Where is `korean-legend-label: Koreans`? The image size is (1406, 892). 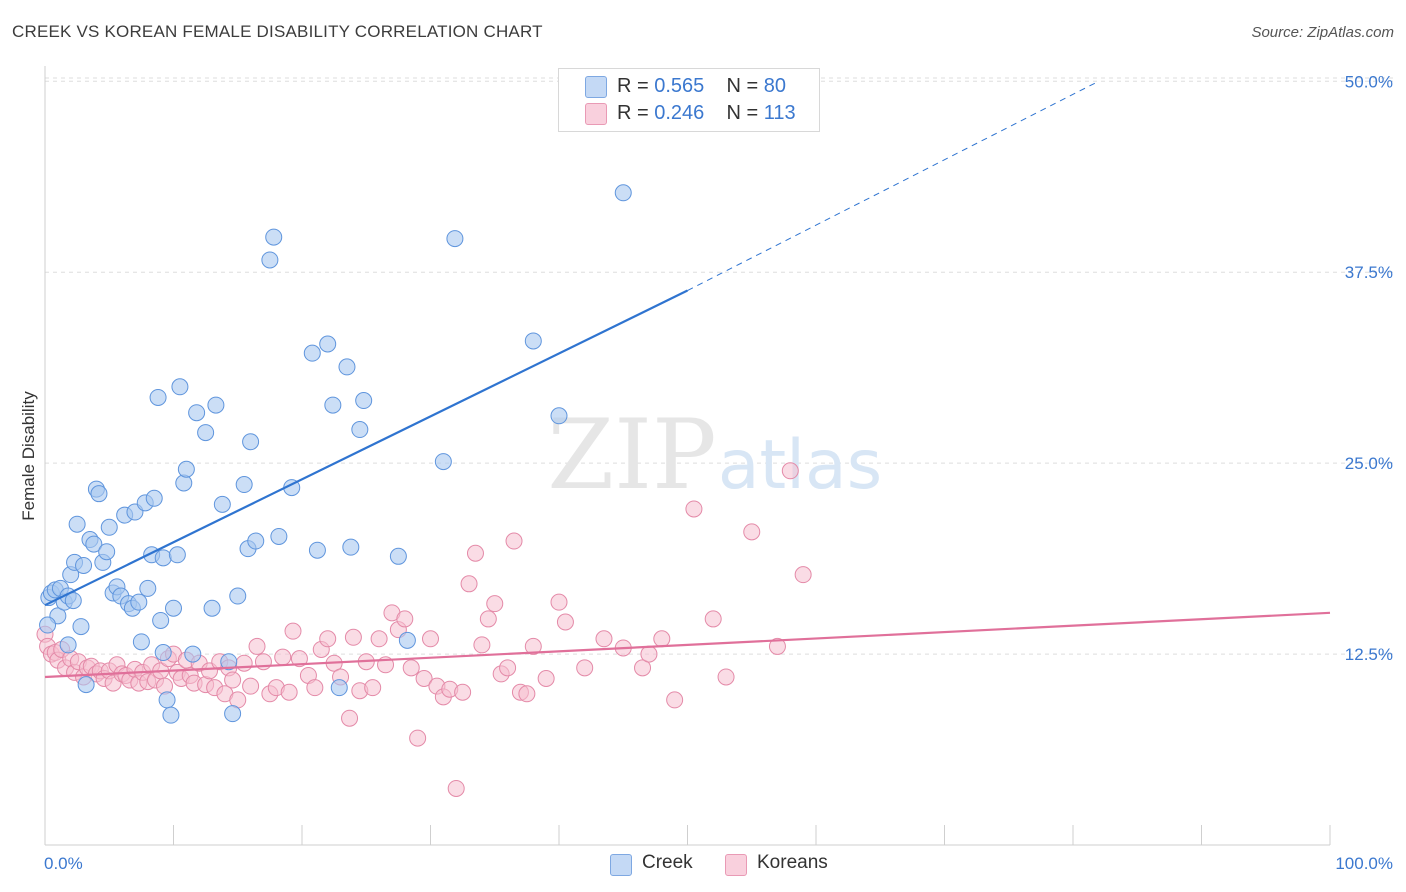 korean-legend-label: Koreans is located at coordinates (792, 862).